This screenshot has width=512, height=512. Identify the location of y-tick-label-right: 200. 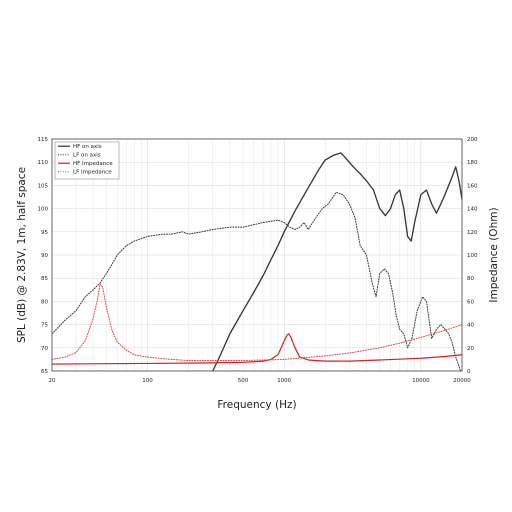
(472, 140).